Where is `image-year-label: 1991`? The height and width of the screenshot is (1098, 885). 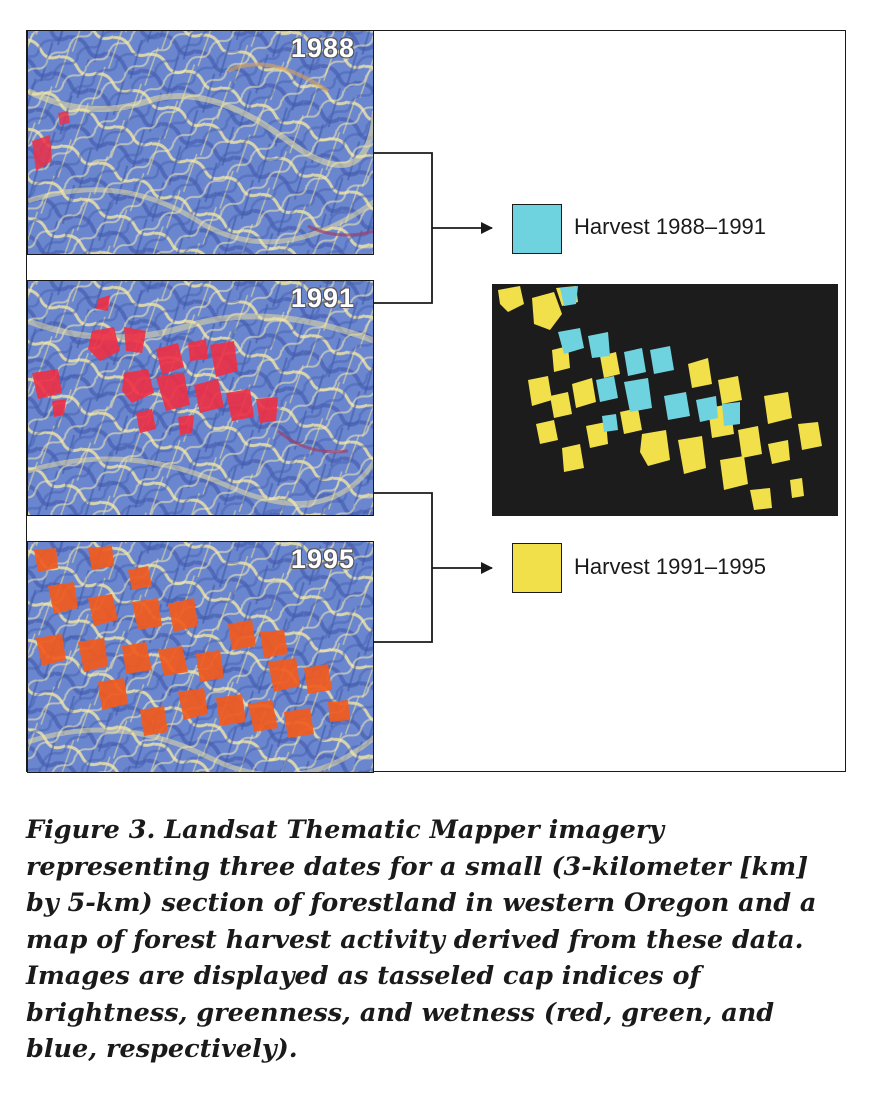
image-year-label: 1991 is located at coordinates (322, 298).